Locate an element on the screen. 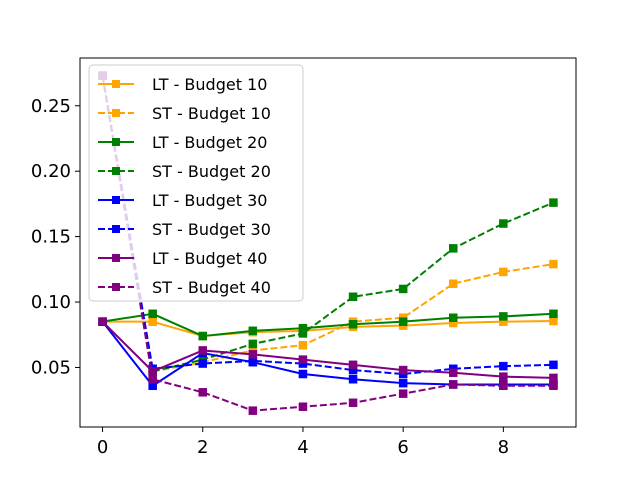 This screenshot has width=640, height=485. x-tick-label: 0 is located at coordinates (102, 447).